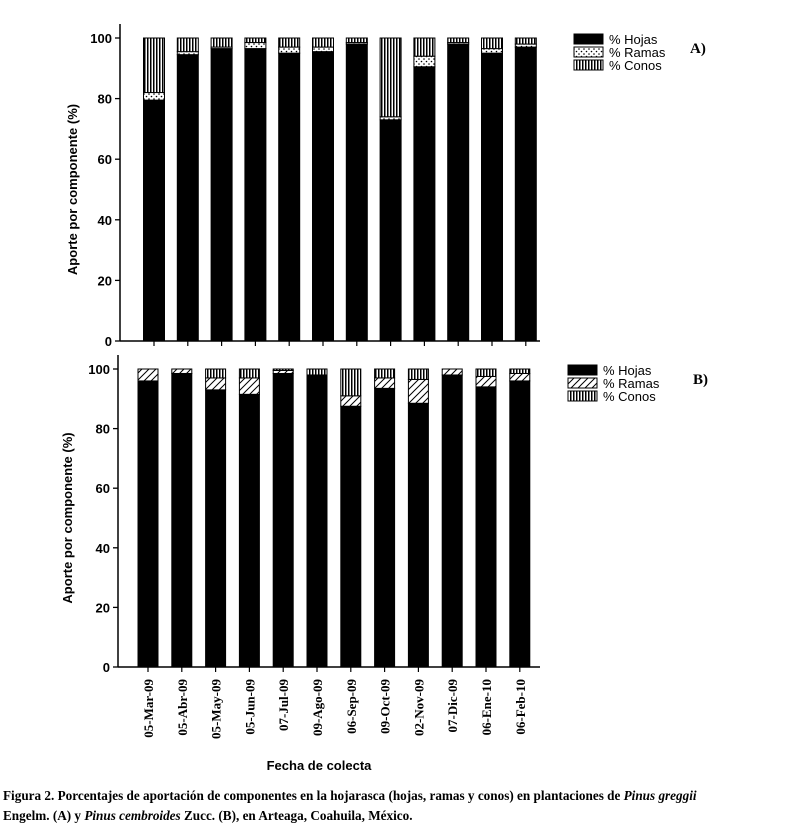 This screenshot has width=796, height=832. What do you see at coordinates (296, 815) in the screenshot?
I see `caption-text-3: Zucc. (B), en Arteaga, Coahuila, México.` at bounding box center [296, 815].